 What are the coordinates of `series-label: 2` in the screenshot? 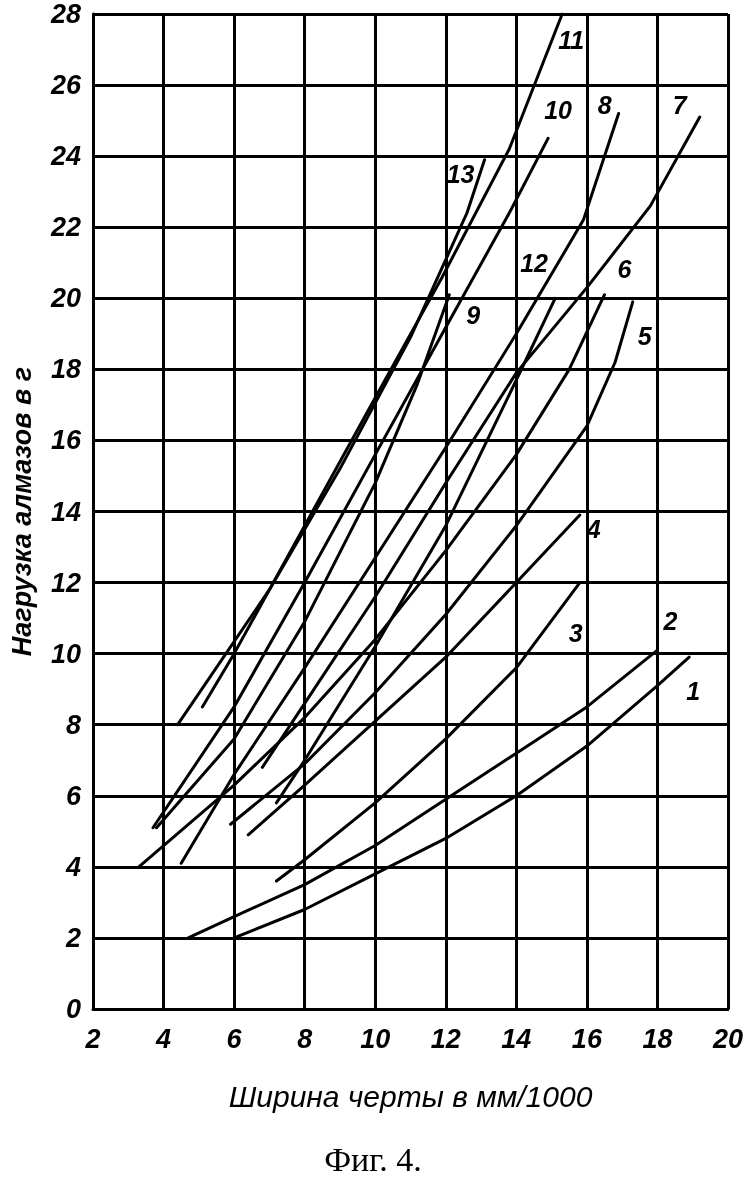 It's located at (670, 621).